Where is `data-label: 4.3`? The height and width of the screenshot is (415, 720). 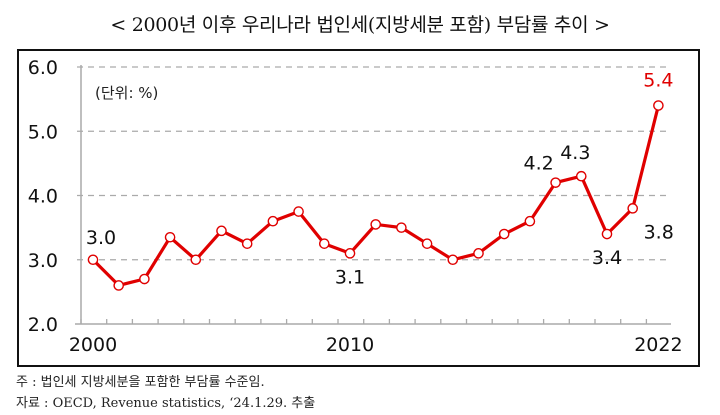
data-label: 4.3 is located at coordinates (575, 153).